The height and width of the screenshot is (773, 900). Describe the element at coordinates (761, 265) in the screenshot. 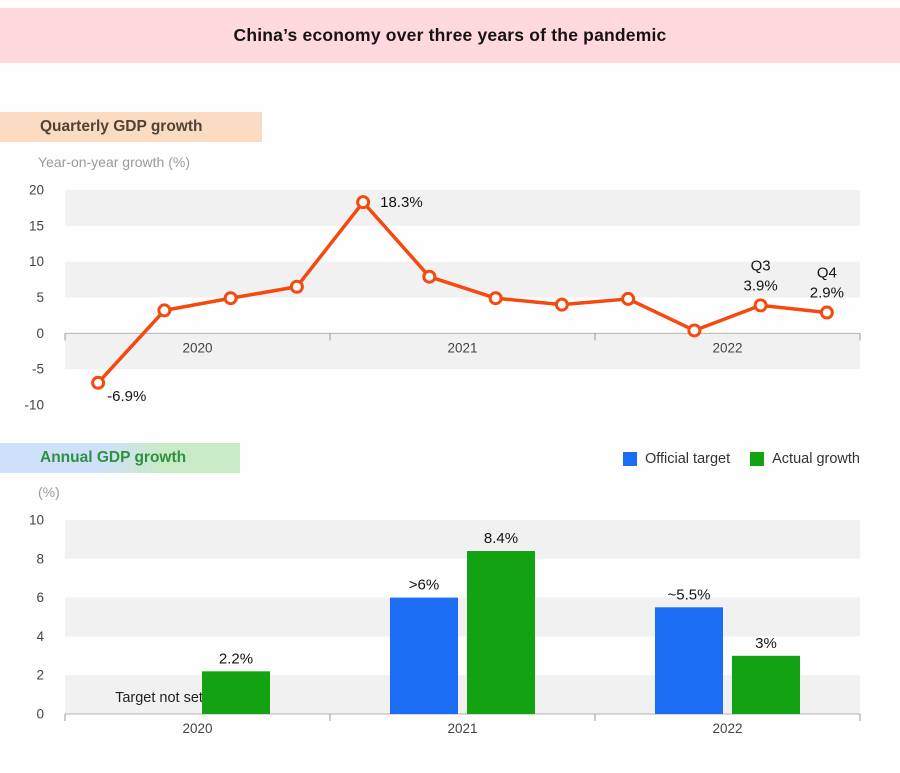

I see `point-annotation: Q3` at that location.